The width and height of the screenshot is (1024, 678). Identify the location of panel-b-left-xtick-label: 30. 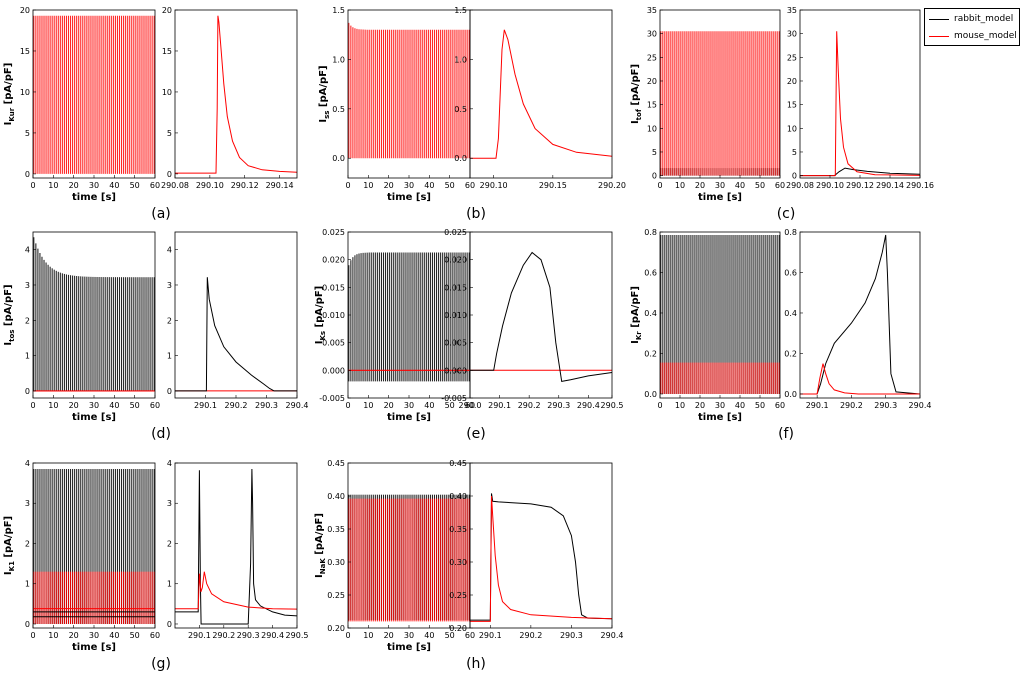
(409, 185).